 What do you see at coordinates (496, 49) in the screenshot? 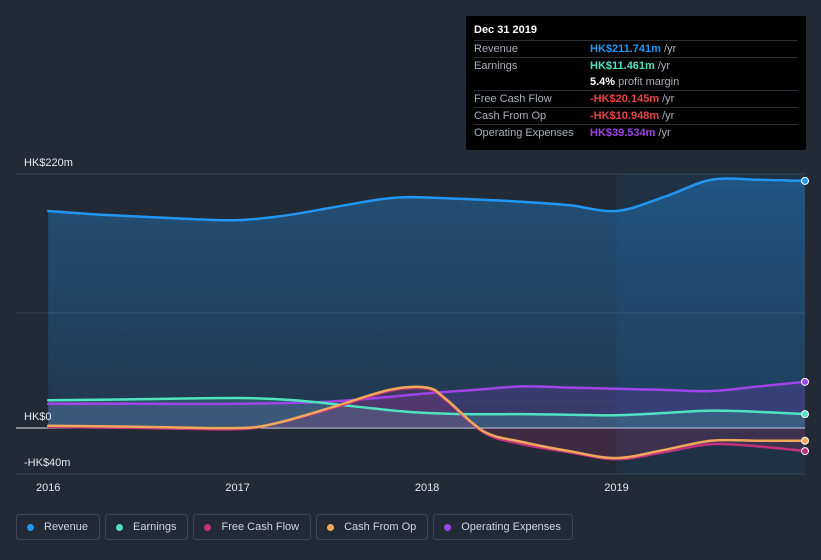
I see `tooltip-label: Revenue` at bounding box center [496, 49].